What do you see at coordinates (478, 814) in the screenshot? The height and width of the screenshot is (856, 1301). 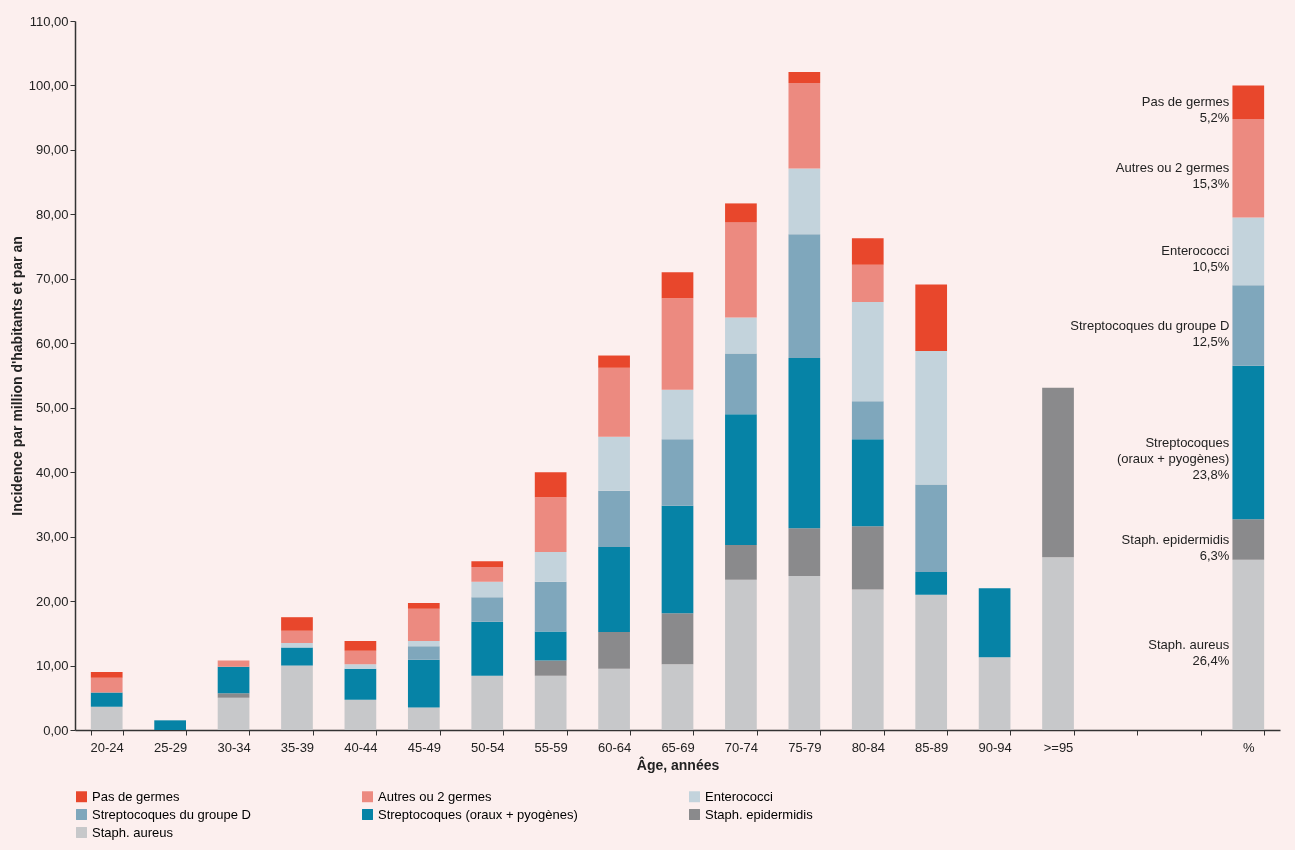 I see `legend-label: Streptocoques (oraux + pyogènes)` at bounding box center [478, 814].